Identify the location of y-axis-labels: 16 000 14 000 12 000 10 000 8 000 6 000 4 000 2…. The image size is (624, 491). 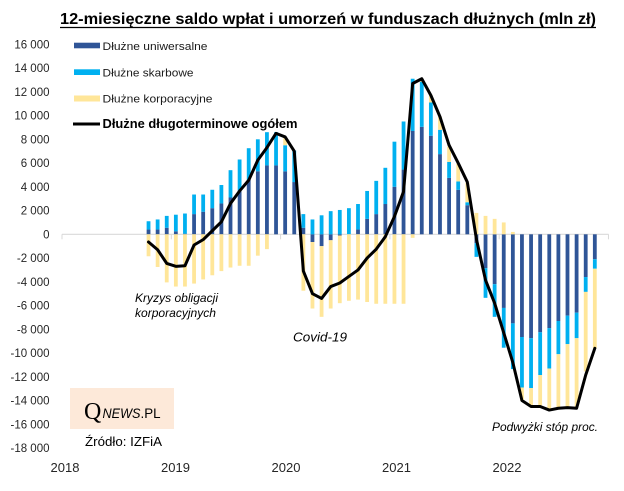
(29, 247).